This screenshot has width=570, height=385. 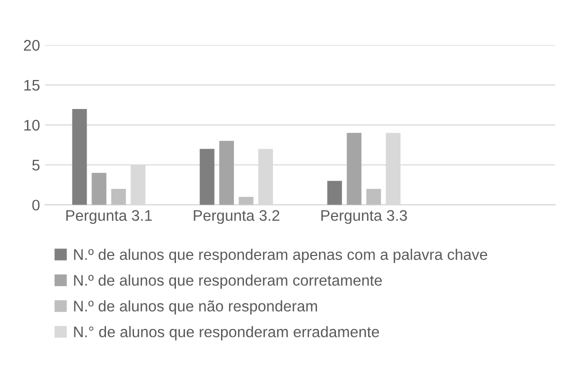 What do you see at coordinates (281, 255) in the screenshot?
I see `legend-label: N.º de alunos que responderam apenas com a palavra chave` at bounding box center [281, 255].